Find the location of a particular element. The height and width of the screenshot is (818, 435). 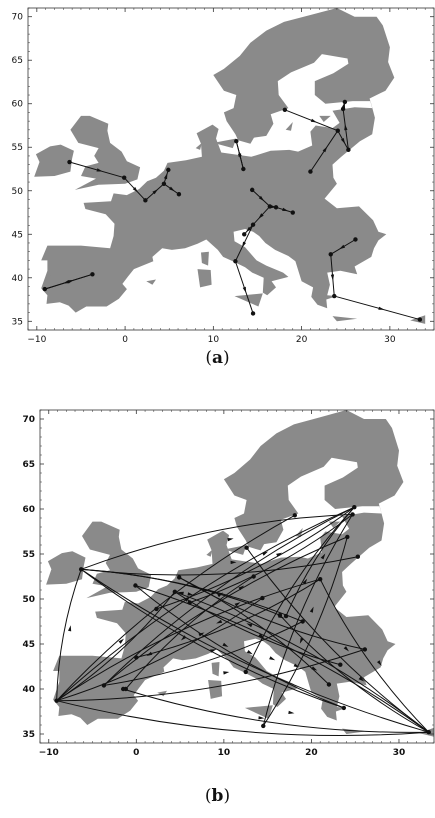

y-tick-label: 40 is located at coordinates (28, 690).